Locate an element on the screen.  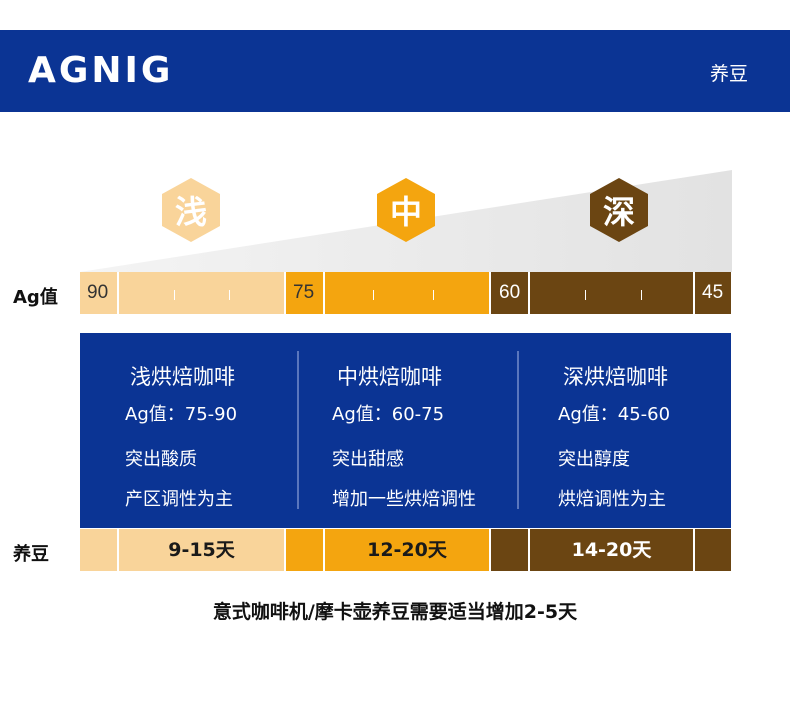
rest-days-dark-label: 14-20天 is located at coordinates (611, 550).